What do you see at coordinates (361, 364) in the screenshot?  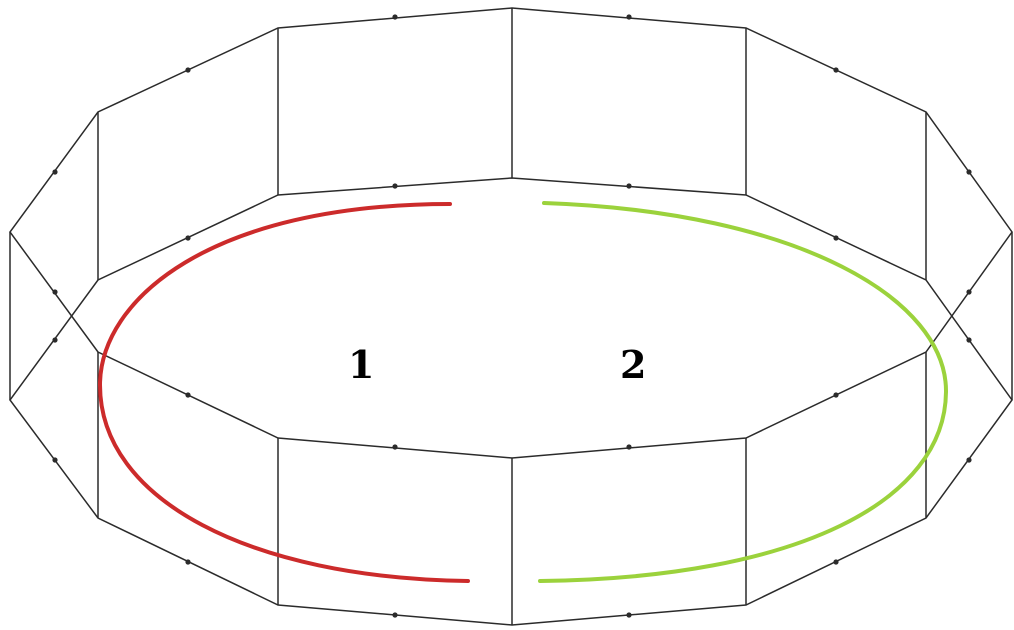 I see `arc-1-label: 1` at bounding box center [361, 364].